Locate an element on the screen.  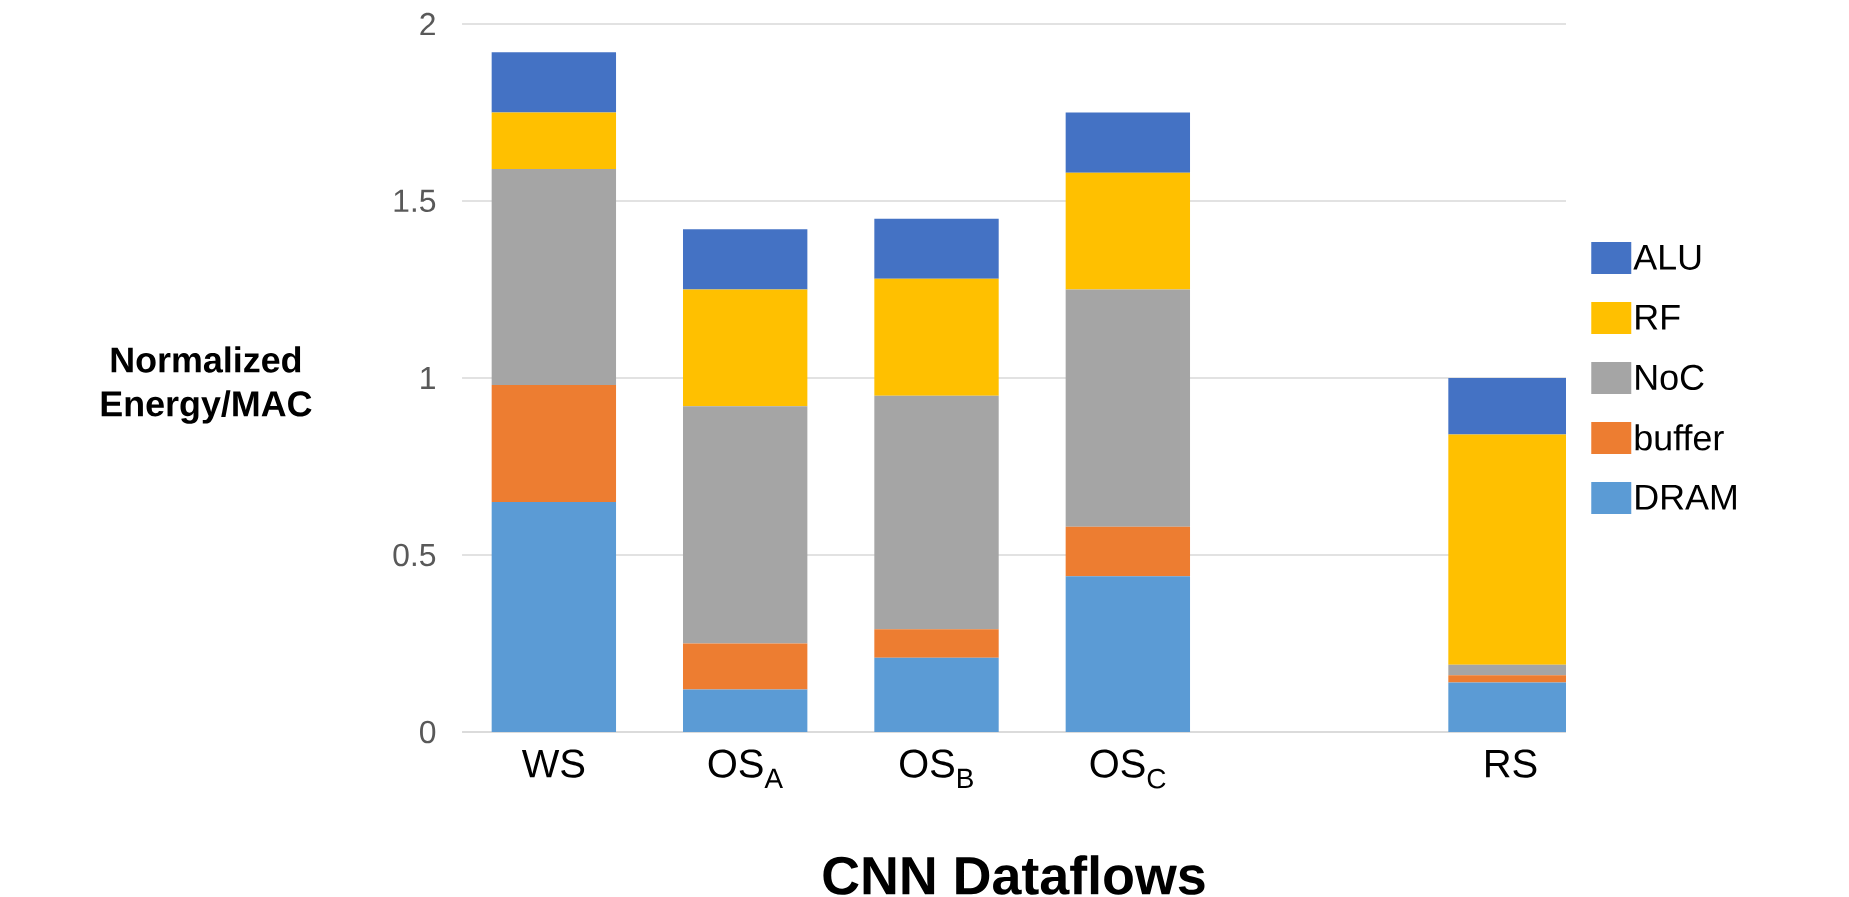
legend-label: buffer is located at coordinates (1679, 437).